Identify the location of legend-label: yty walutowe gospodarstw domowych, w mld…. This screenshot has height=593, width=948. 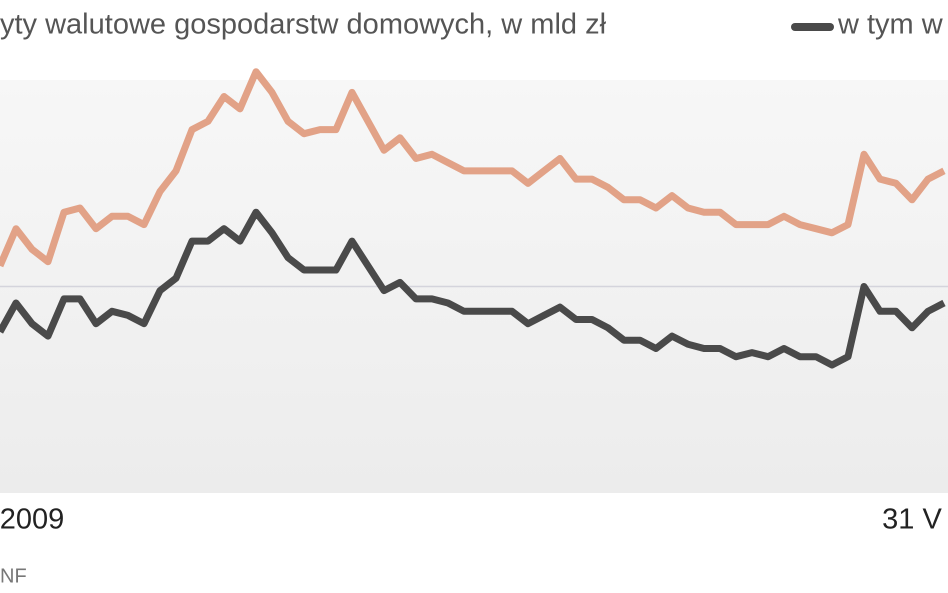
(303, 25).